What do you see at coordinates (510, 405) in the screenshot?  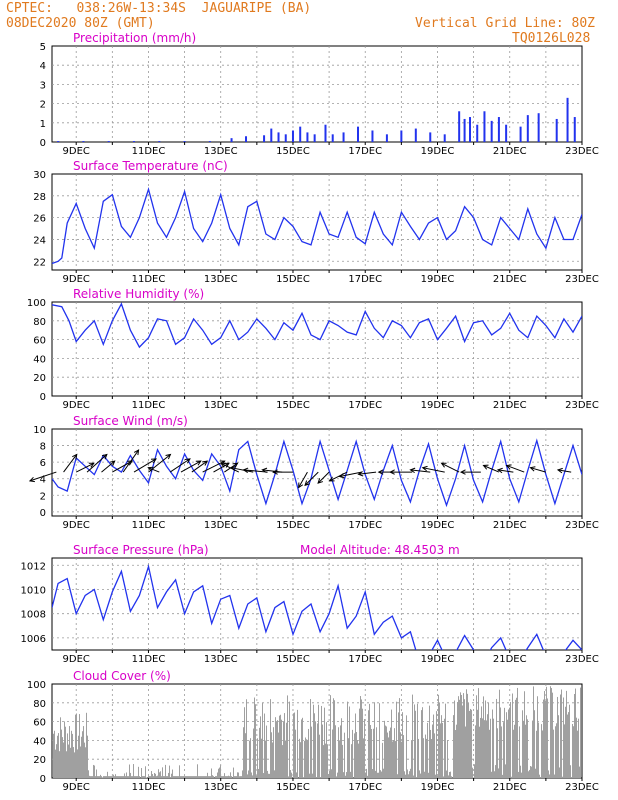 I see `relative-humidity-xtick-label: 21DEC` at bounding box center [510, 405].